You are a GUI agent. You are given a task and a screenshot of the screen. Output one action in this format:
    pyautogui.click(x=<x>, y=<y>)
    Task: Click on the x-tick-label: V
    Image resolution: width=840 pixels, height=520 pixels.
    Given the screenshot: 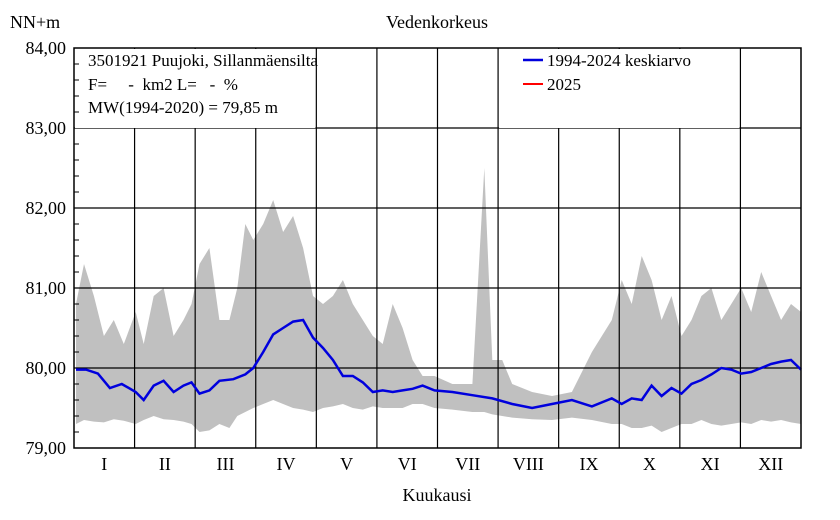 What is the action you would take?
    pyautogui.click(x=346, y=464)
    